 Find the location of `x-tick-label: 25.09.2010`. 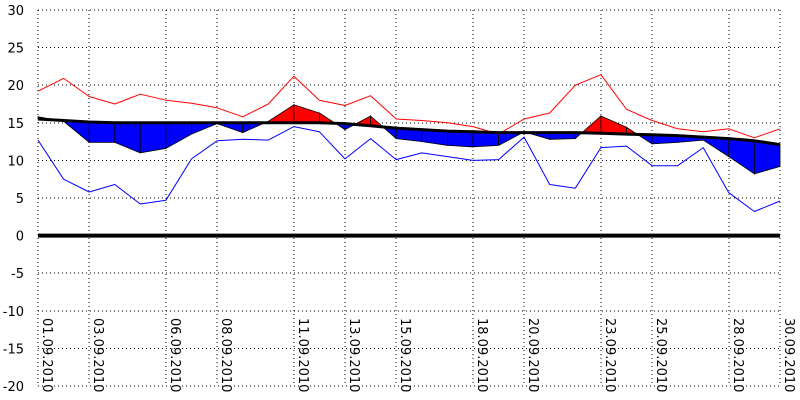

x-tick-label: 25.09.2010 is located at coordinates (660, 355).